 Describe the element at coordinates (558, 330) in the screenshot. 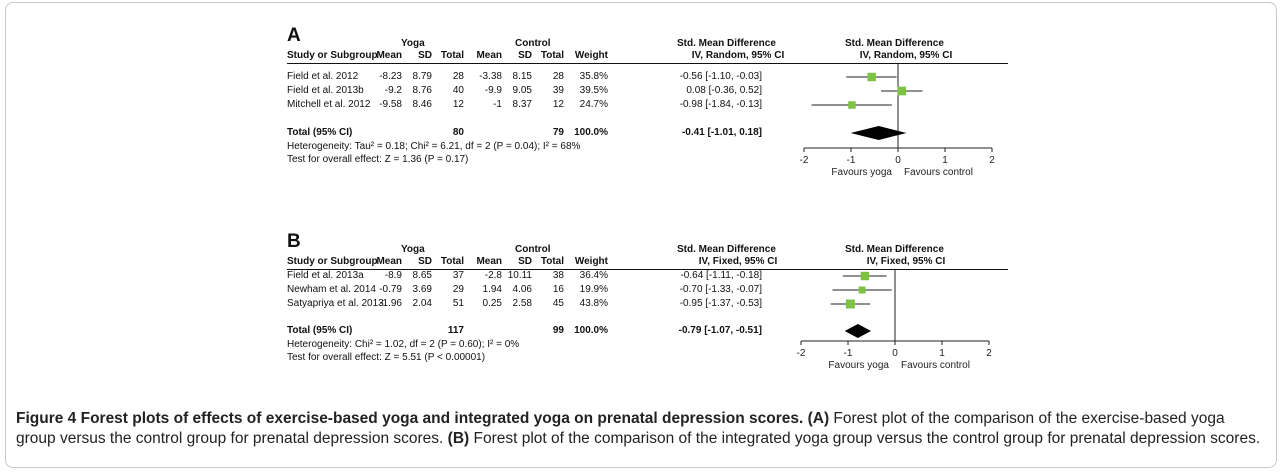

I see `total-control: 99` at that location.